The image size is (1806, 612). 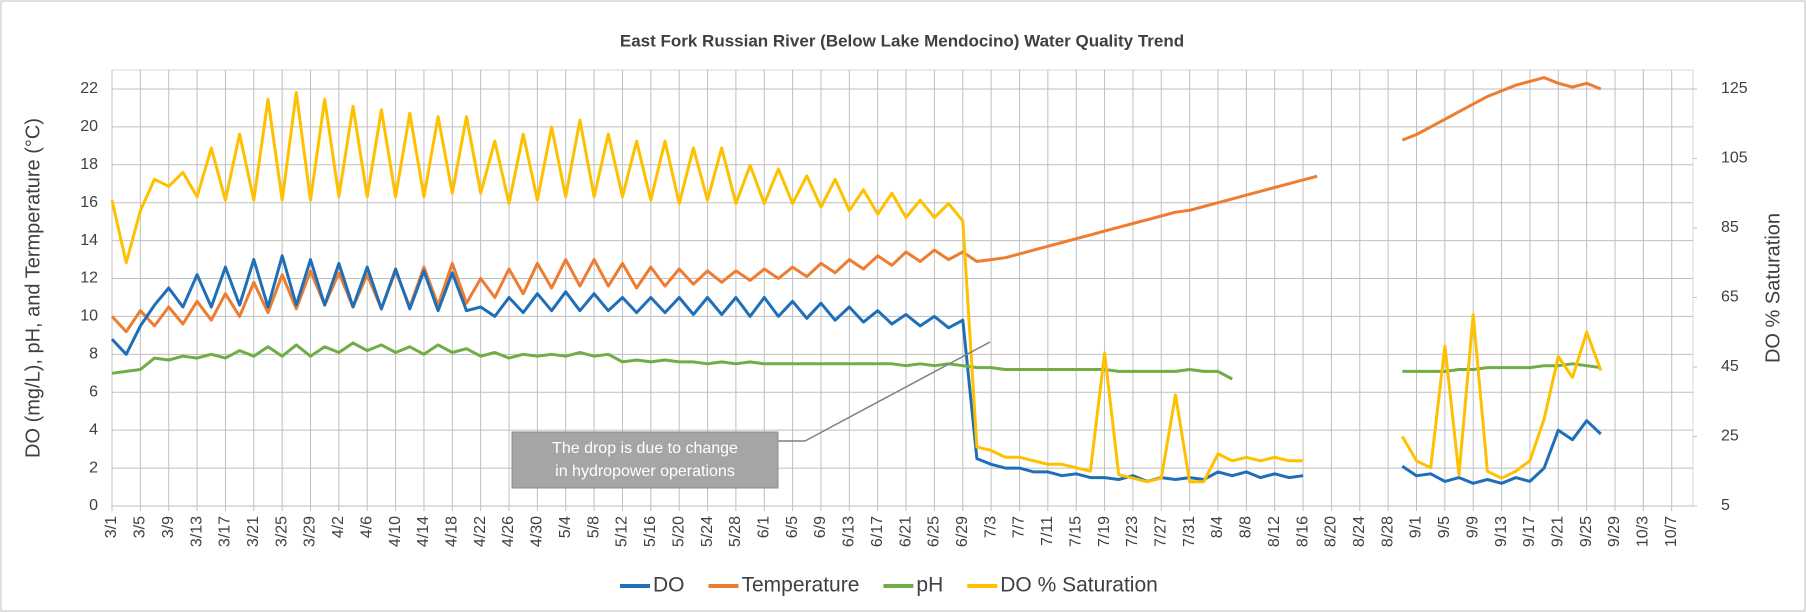 What do you see at coordinates (1302, 531) in the screenshot?
I see `x-tick-label: 8/16` at bounding box center [1302, 531].